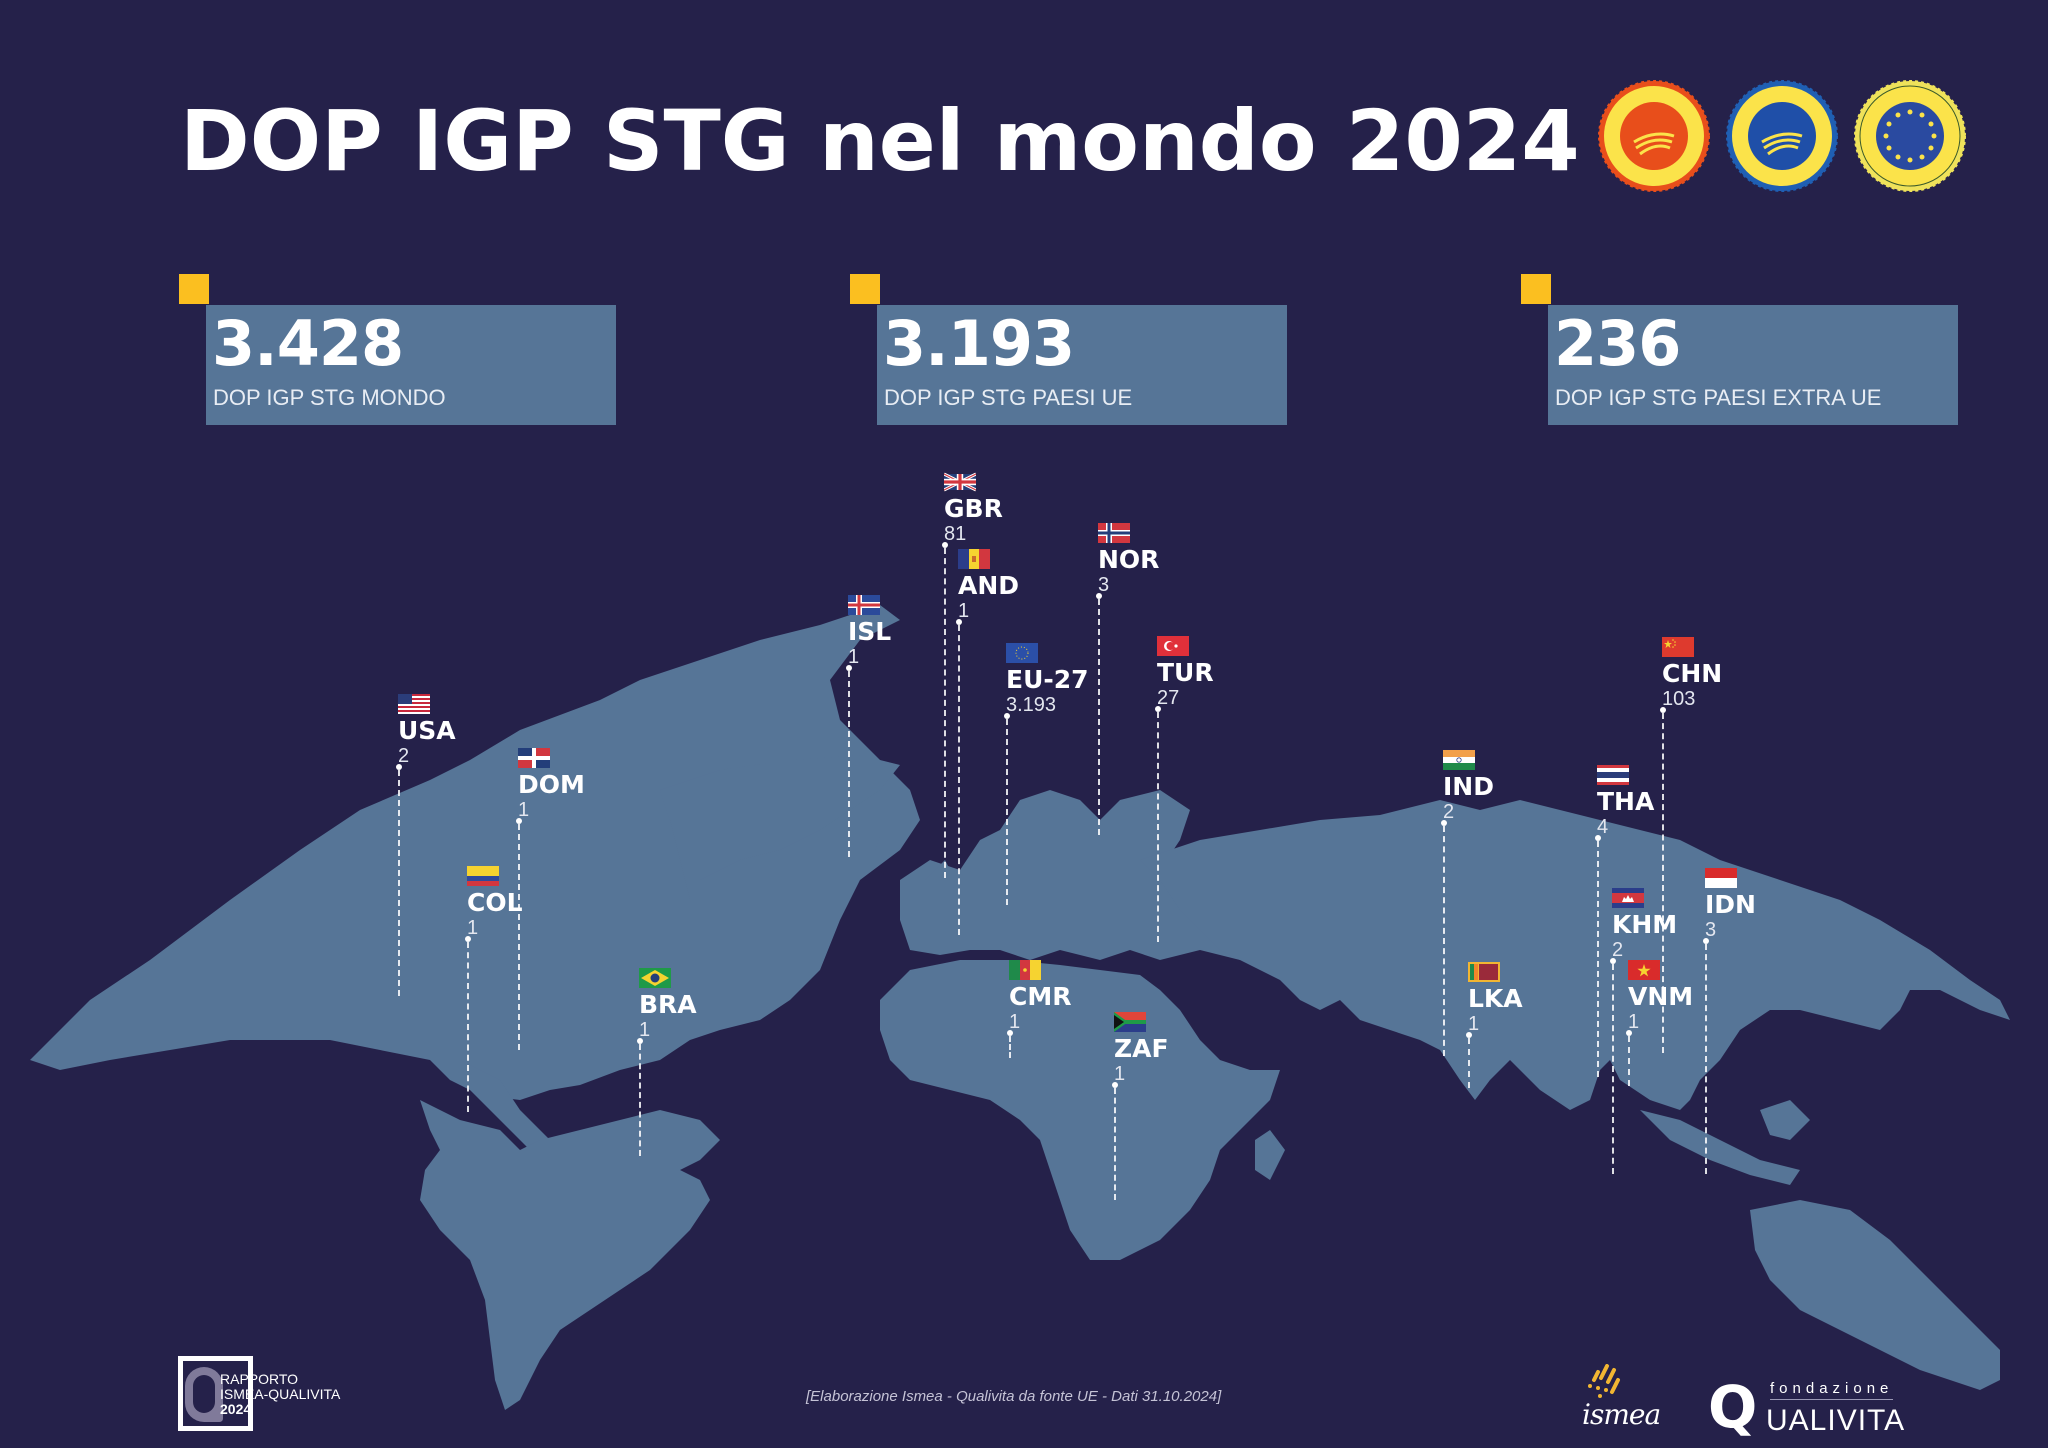  What do you see at coordinates (1031, 705) in the screenshot?
I see `country-value: 3.193` at bounding box center [1031, 705].